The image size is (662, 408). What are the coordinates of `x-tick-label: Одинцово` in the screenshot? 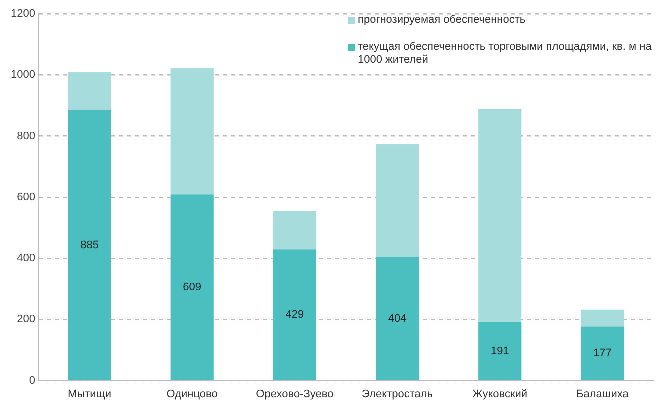 It's located at (192, 394).